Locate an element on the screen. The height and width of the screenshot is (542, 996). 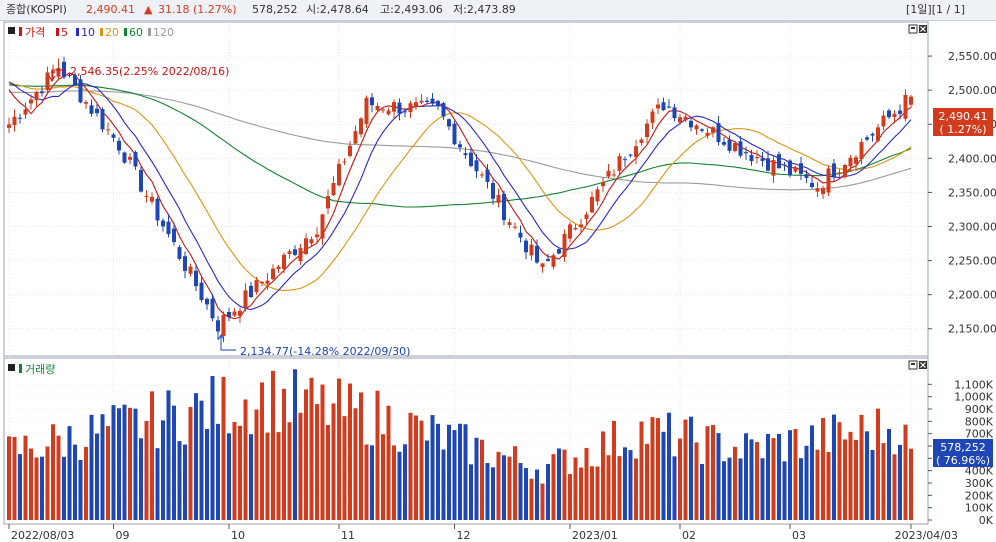
price-panel-controls is located at coordinates (917, 29).